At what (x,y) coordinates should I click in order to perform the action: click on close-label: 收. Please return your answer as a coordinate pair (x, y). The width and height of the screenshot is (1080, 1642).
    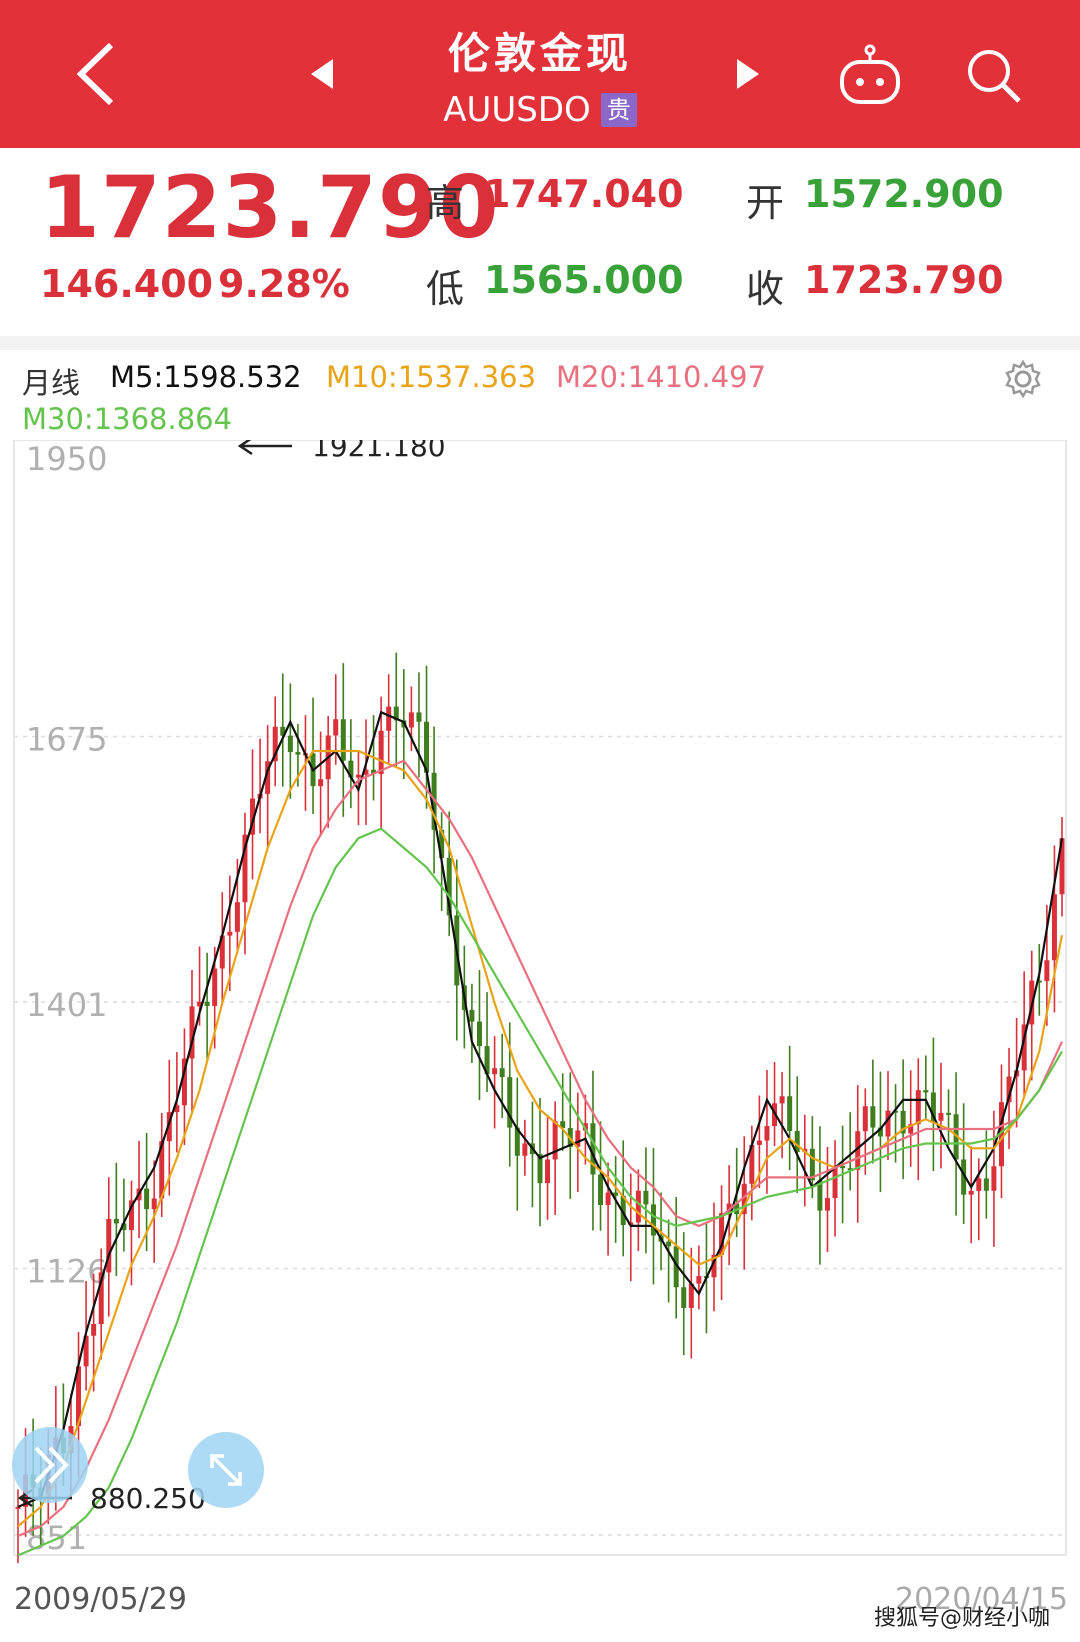
    Looking at the image, I should click on (765, 289).